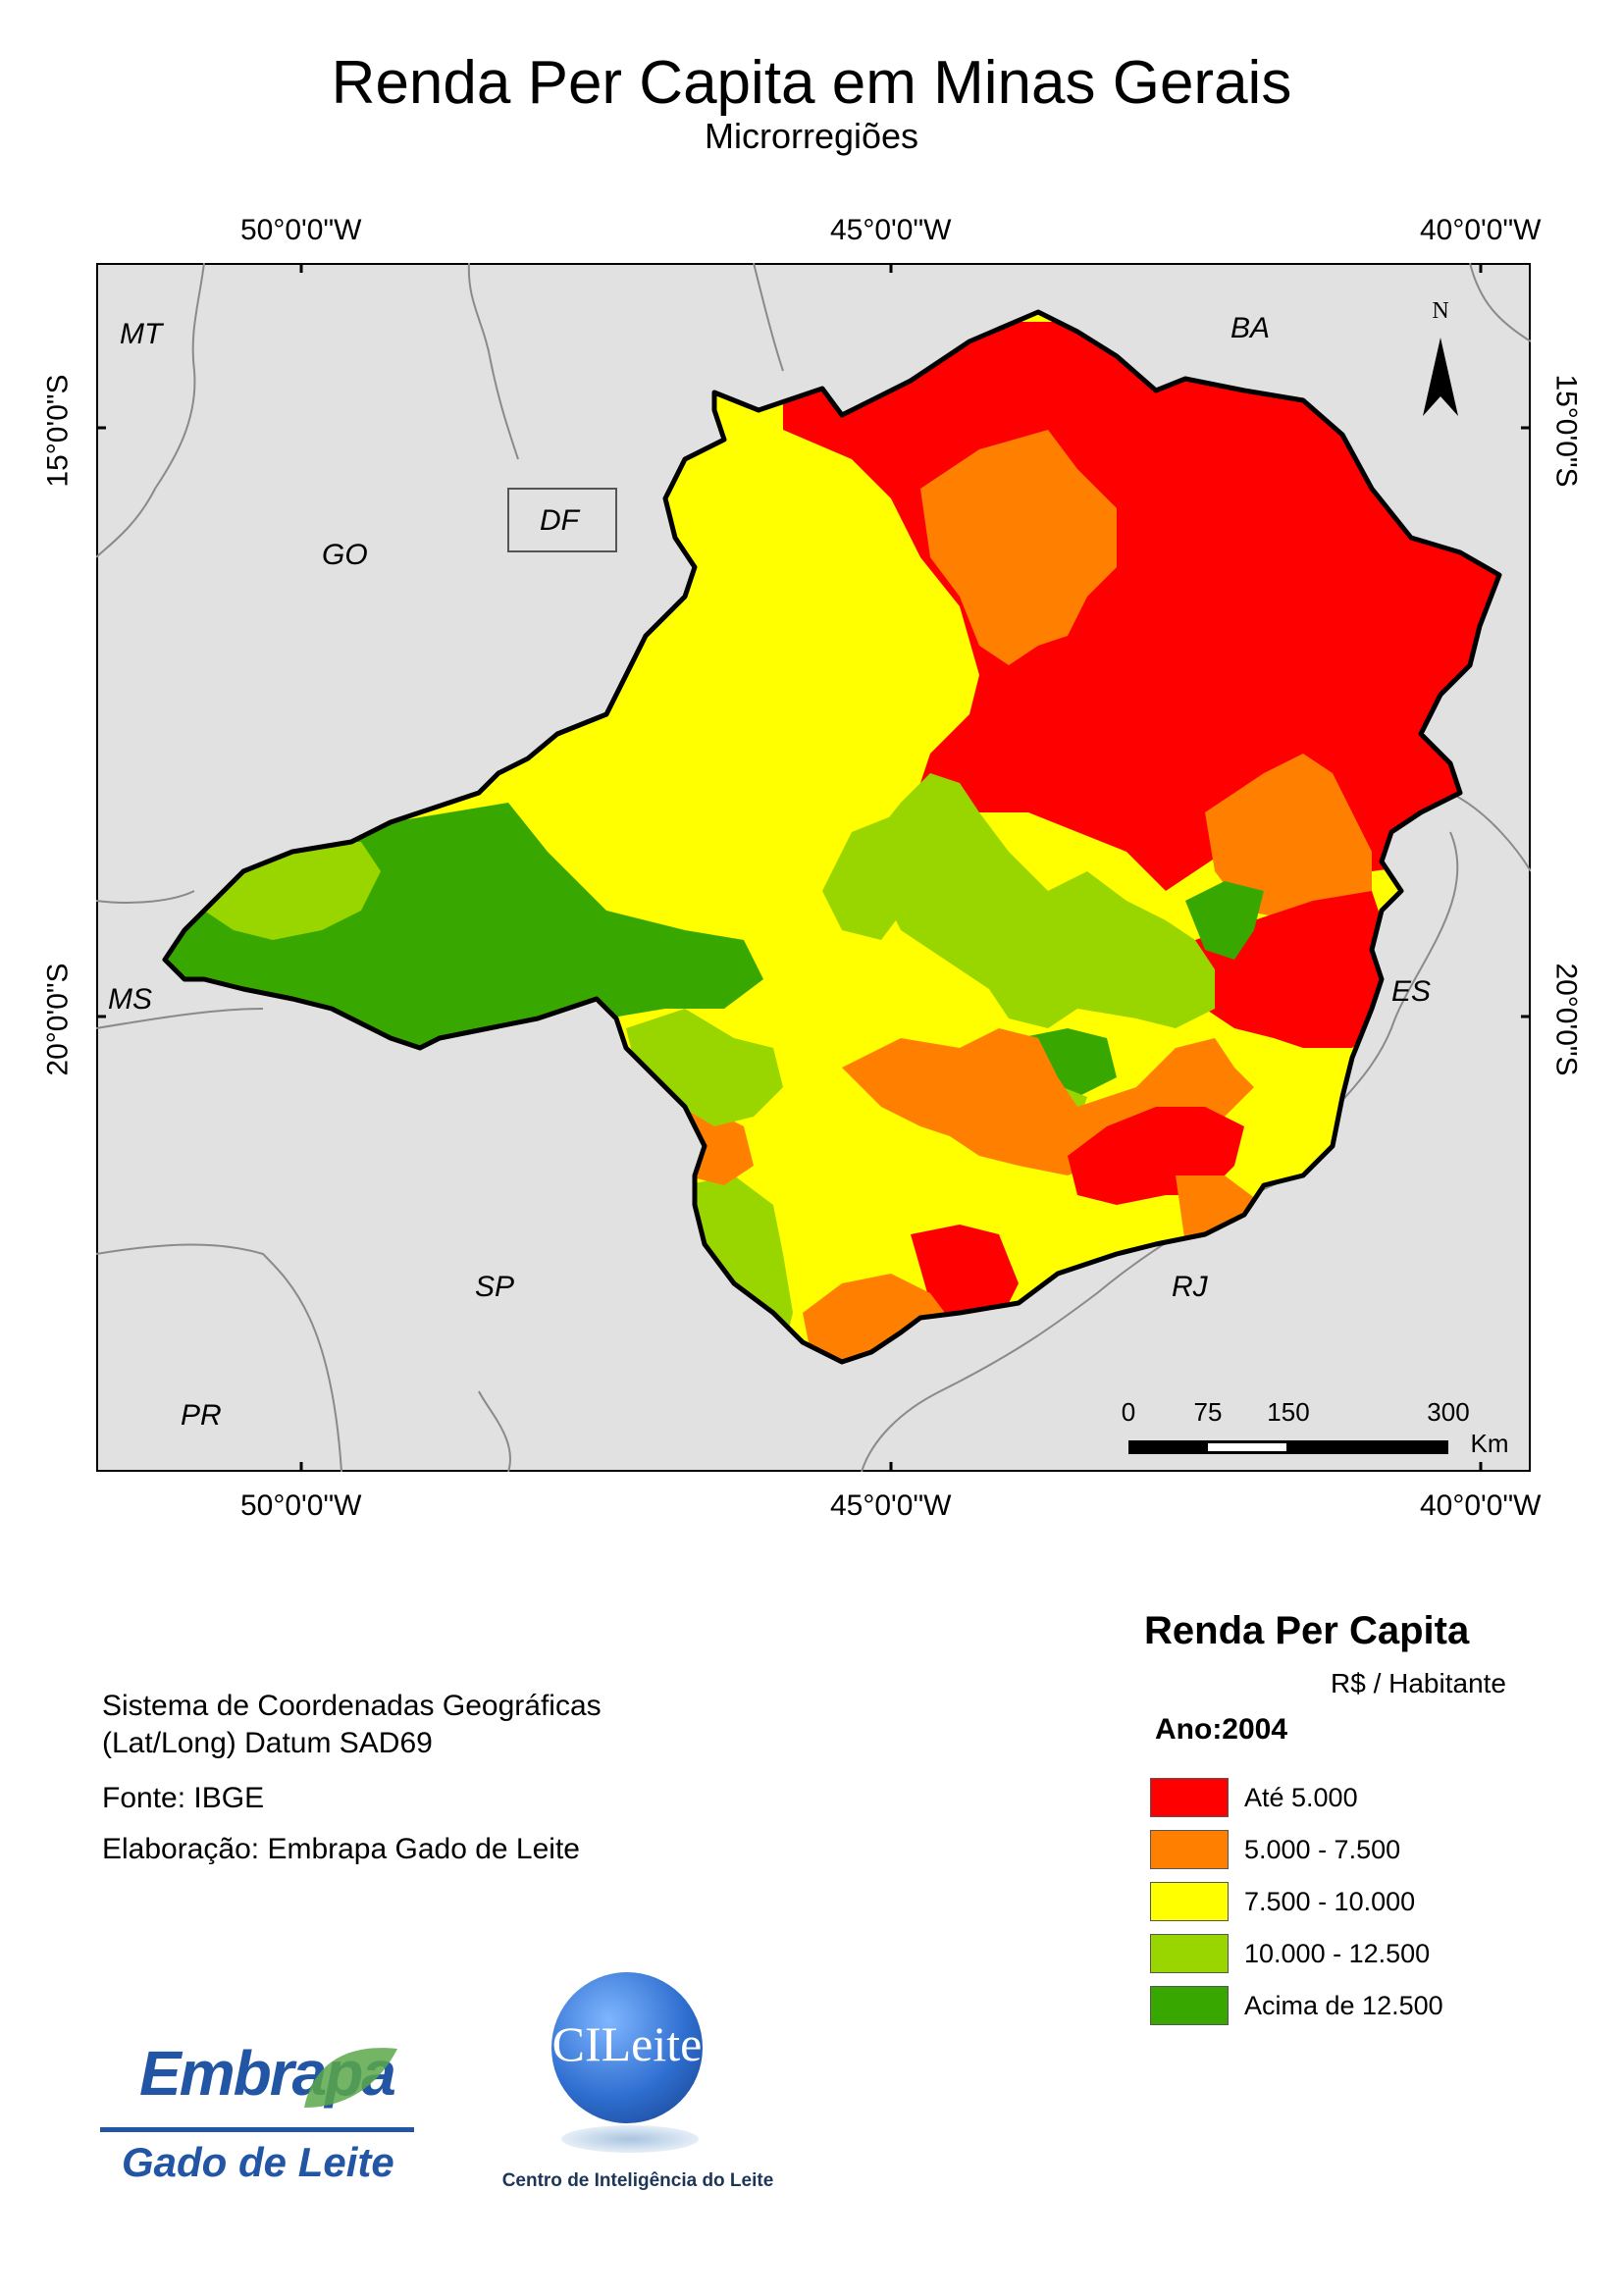  What do you see at coordinates (1038, 900) in the screenshot?
I see `region-lightgreen-center` at bounding box center [1038, 900].